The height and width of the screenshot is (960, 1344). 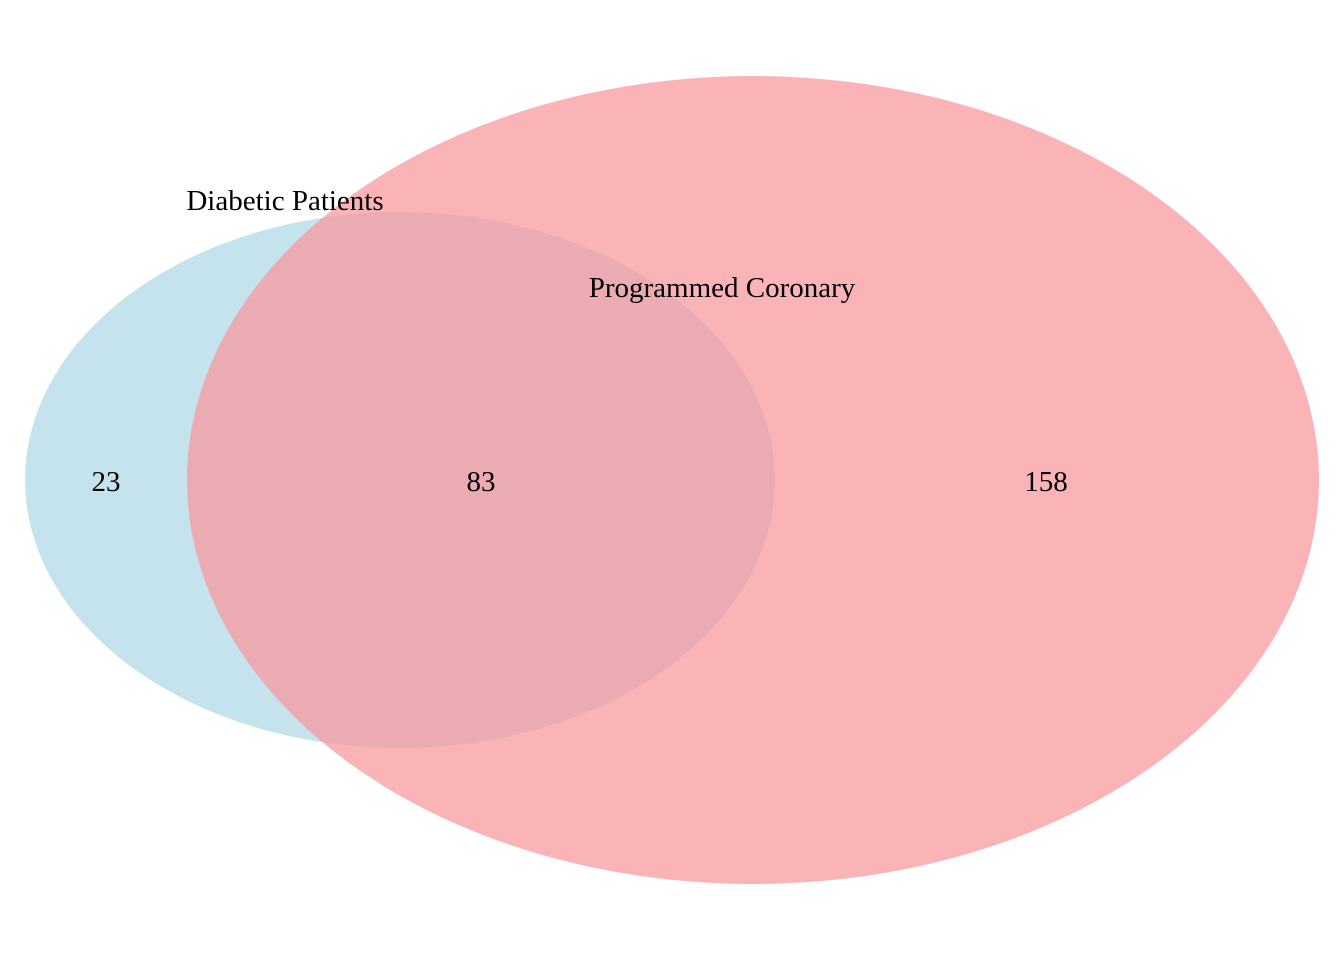 What do you see at coordinates (106, 482) in the screenshot?
I see `region-count-diabetic-only: 23` at bounding box center [106, 482].